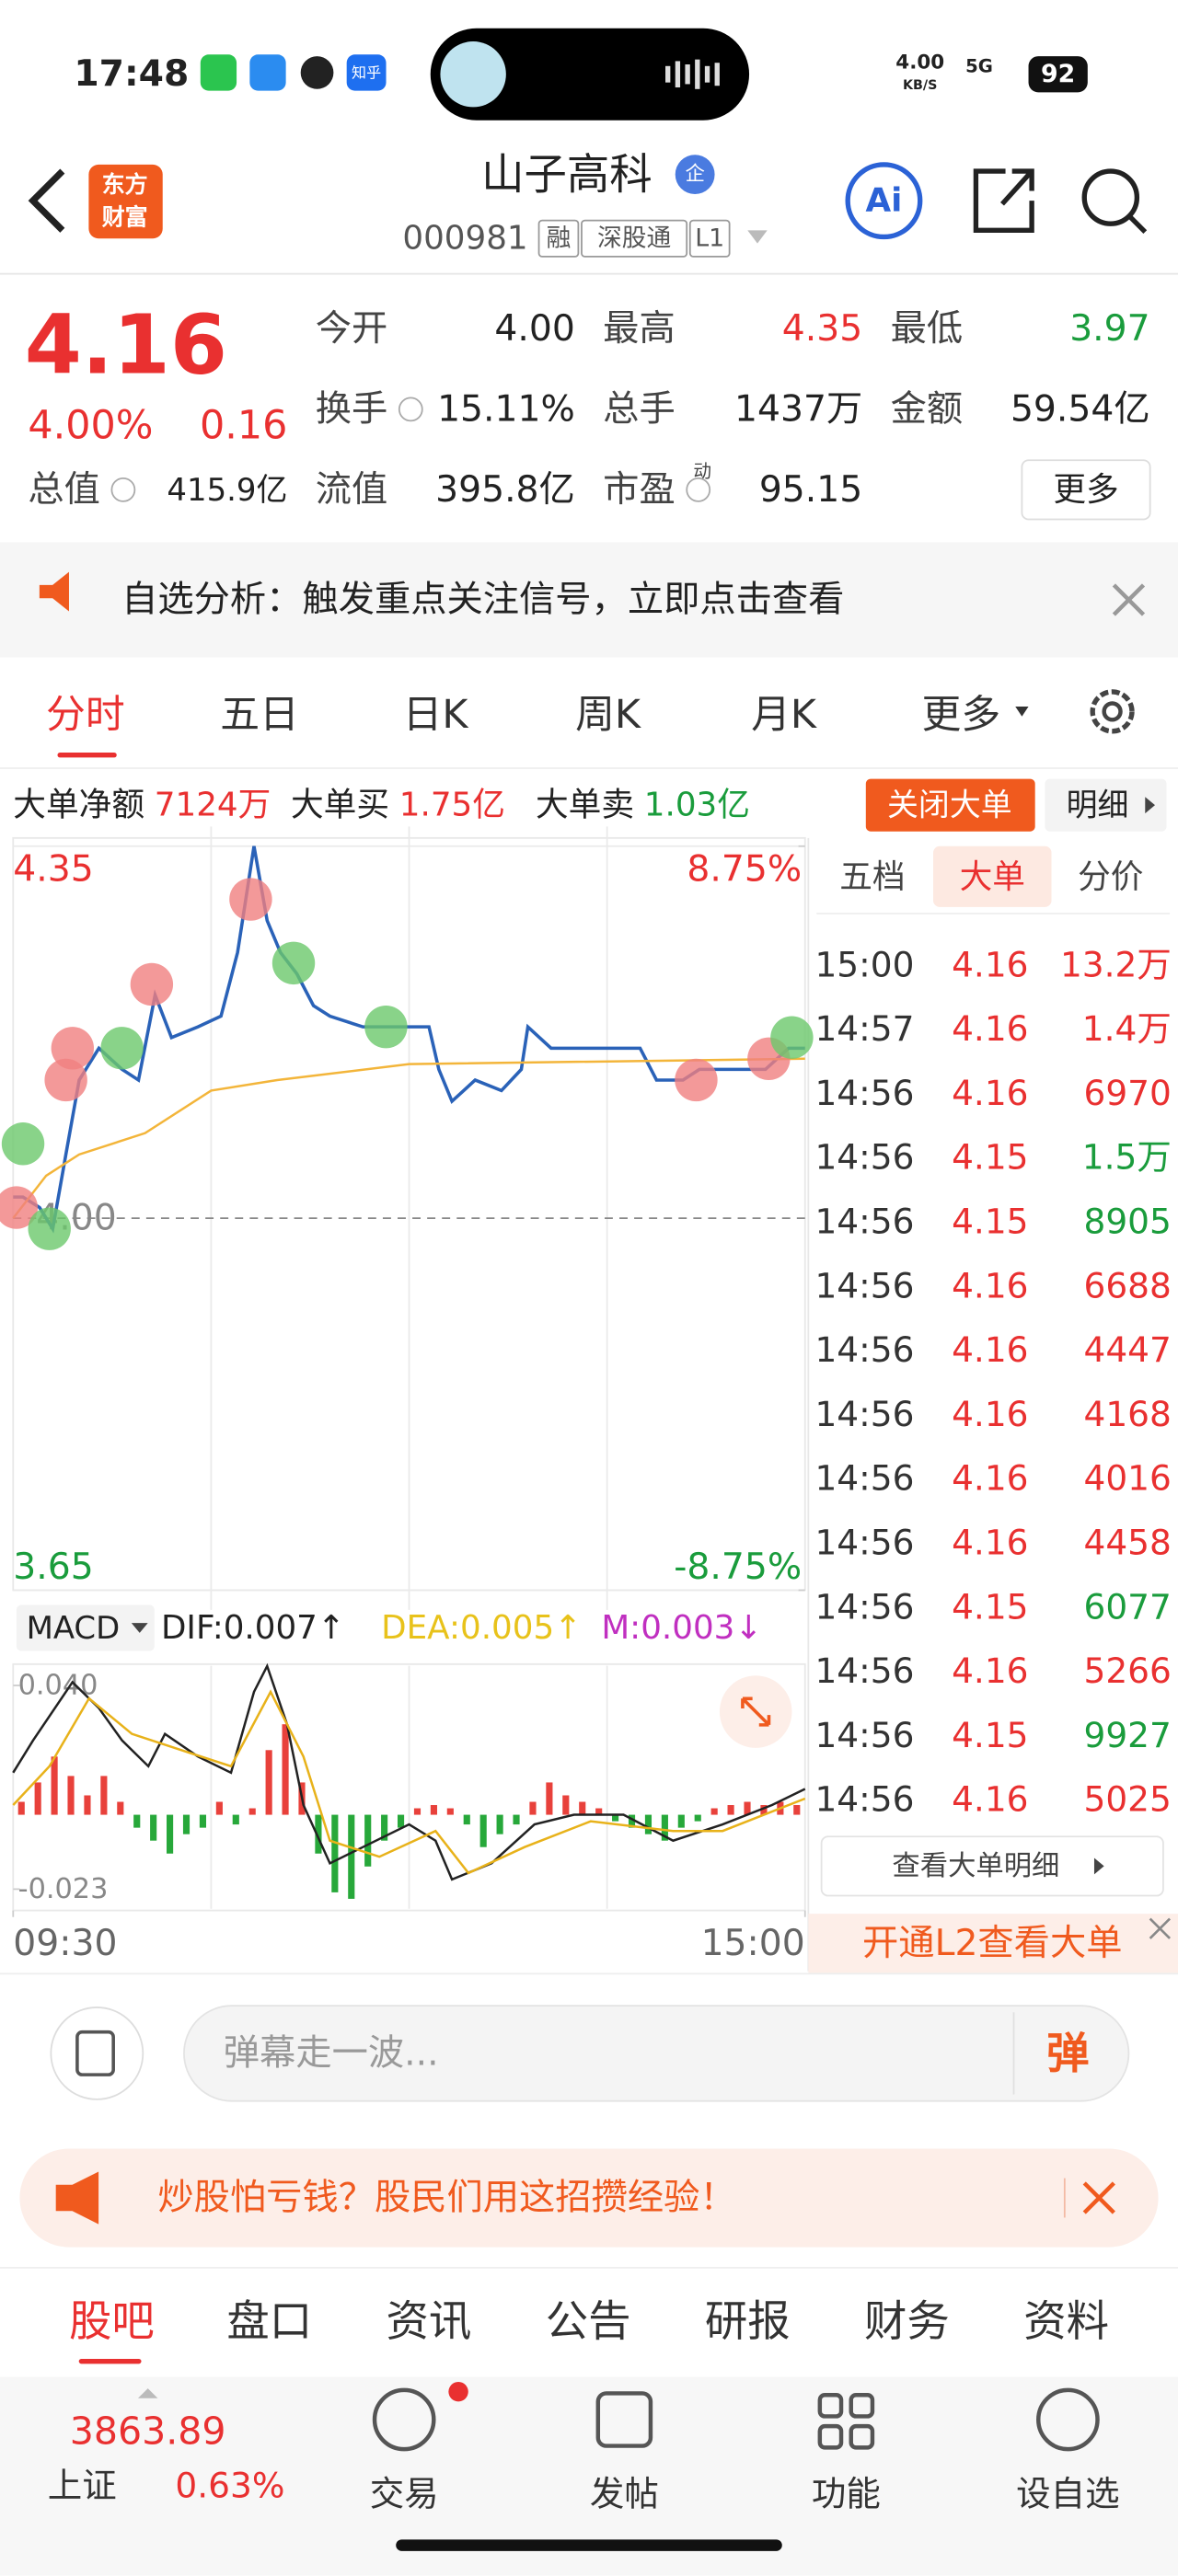  Describe the element at coordinates (1003, 200) in the screenshot. I see `share-button` at that location.